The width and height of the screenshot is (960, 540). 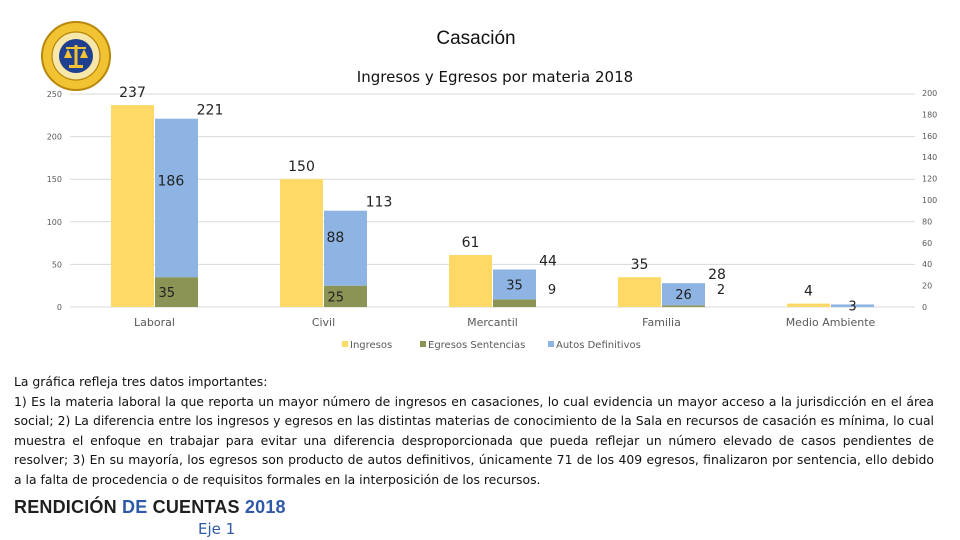 I want to click on data-label: 2, so click(x=721, y=290).